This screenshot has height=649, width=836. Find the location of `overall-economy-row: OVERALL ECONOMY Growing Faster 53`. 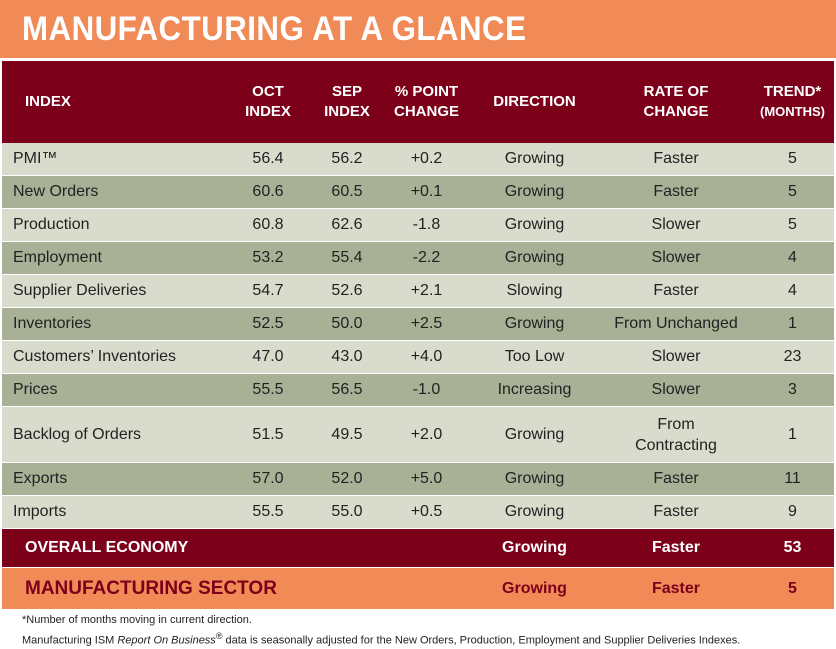

overall-economy-row: OVERALL ECONOMY Growing Faster 53 is located at coordinates (418, 548).